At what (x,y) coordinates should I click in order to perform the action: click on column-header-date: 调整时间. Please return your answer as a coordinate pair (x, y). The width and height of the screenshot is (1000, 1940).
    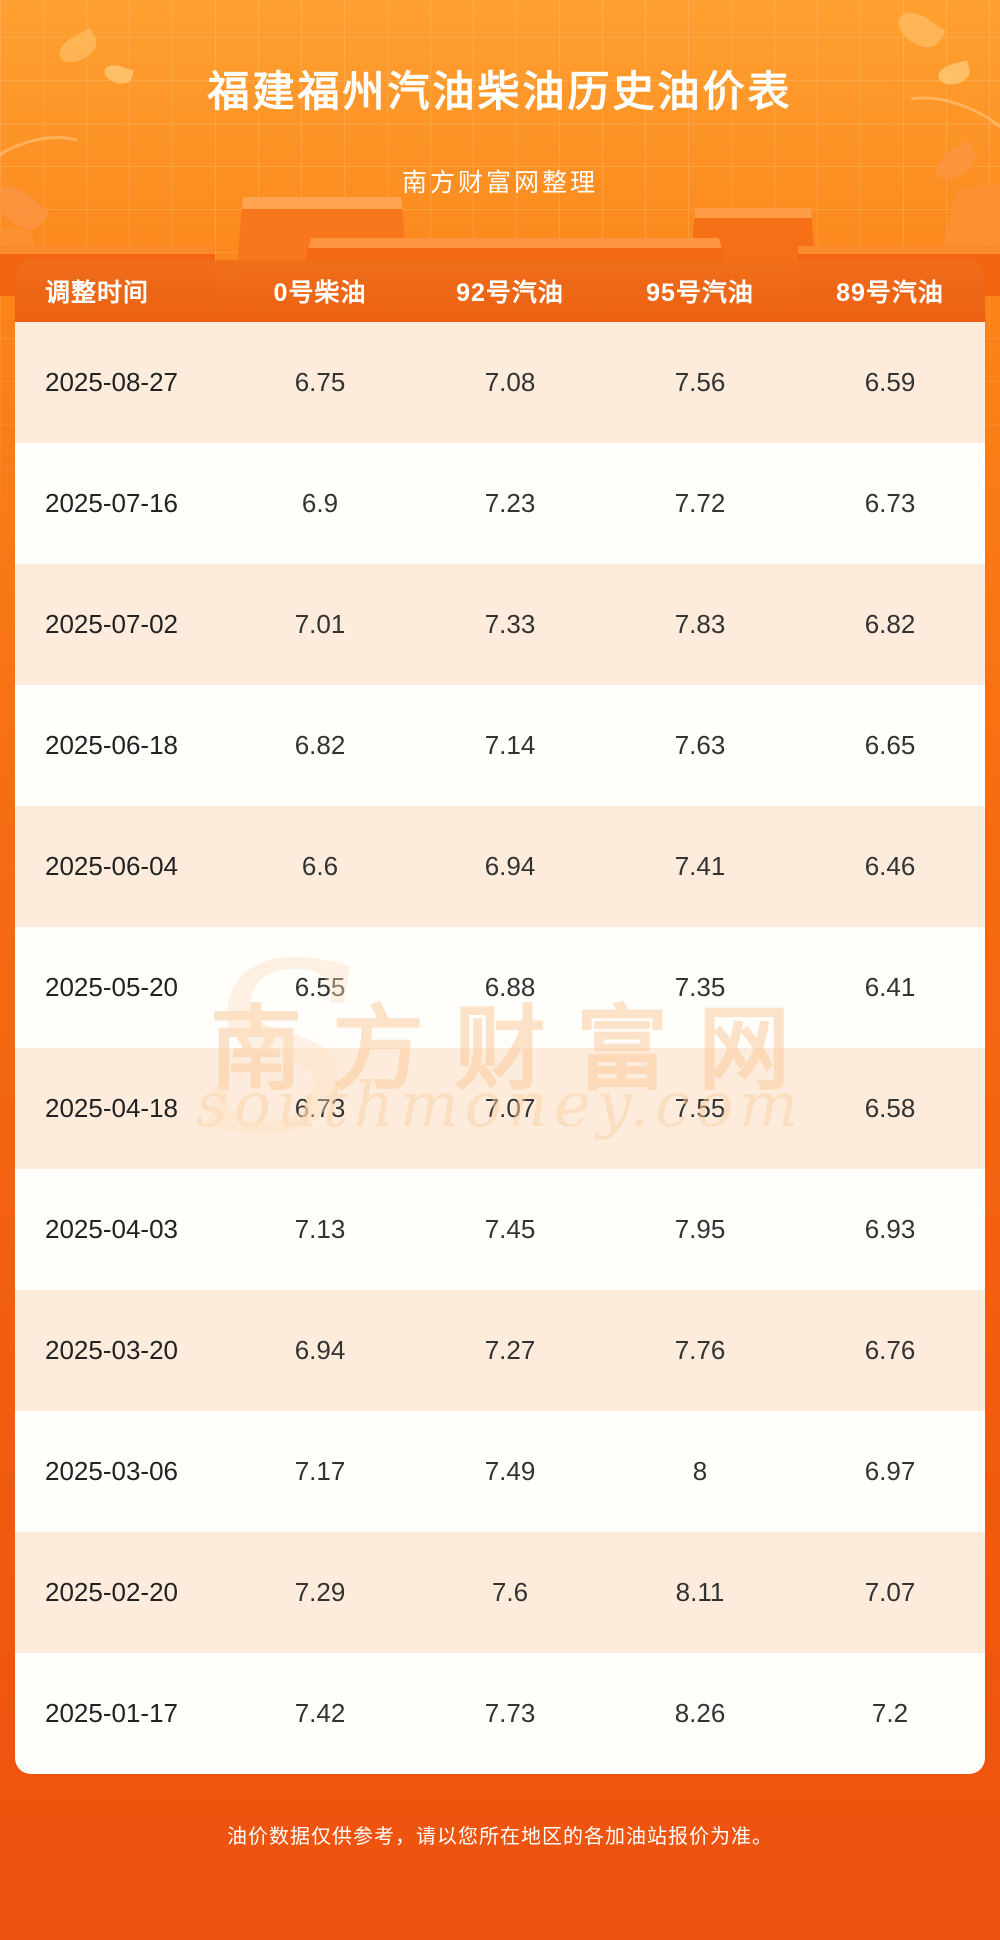
    Looking at the image, I should click on (97, 293).